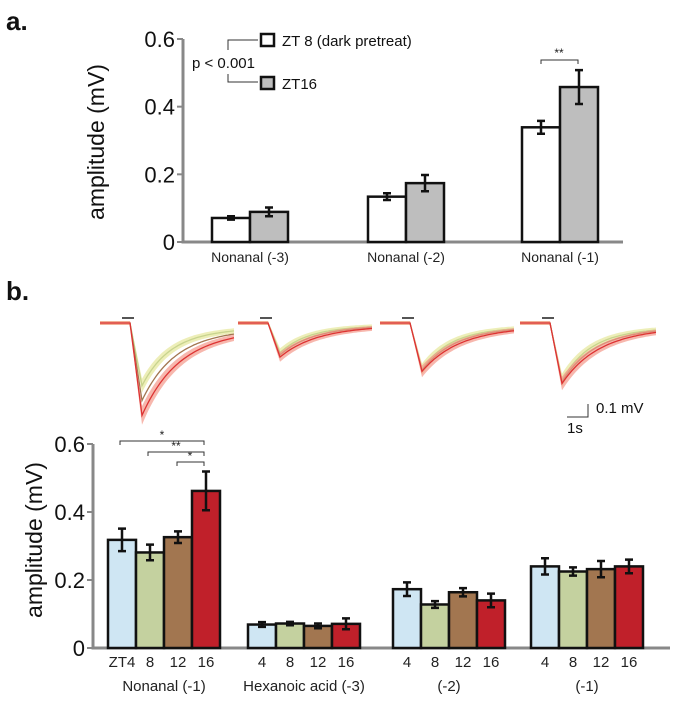  I want to click on sig-label-b-1: *, so click(162, 435).